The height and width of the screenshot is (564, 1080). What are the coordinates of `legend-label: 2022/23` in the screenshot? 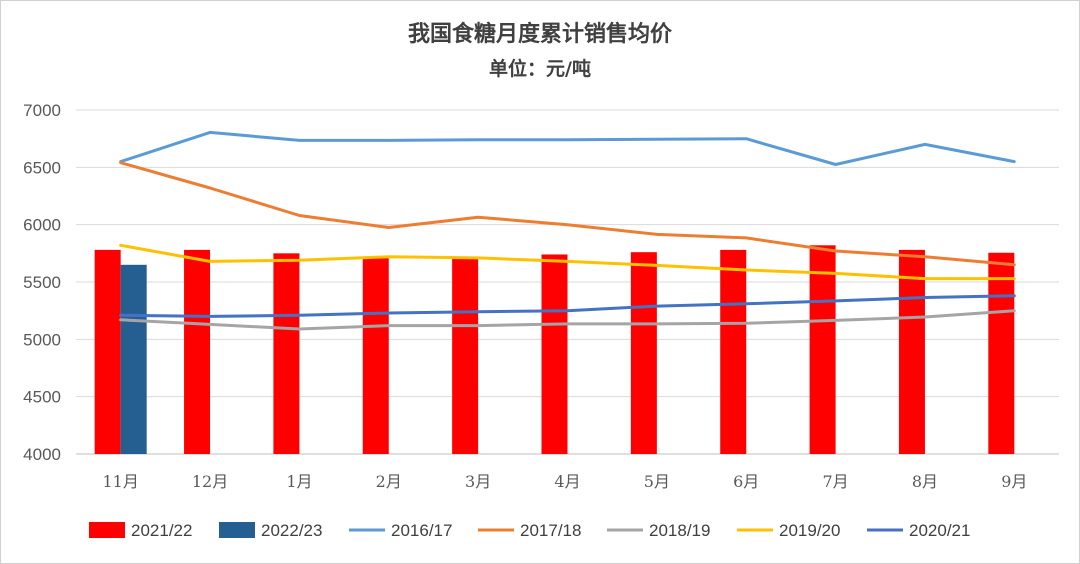 It's located at (291, 530).